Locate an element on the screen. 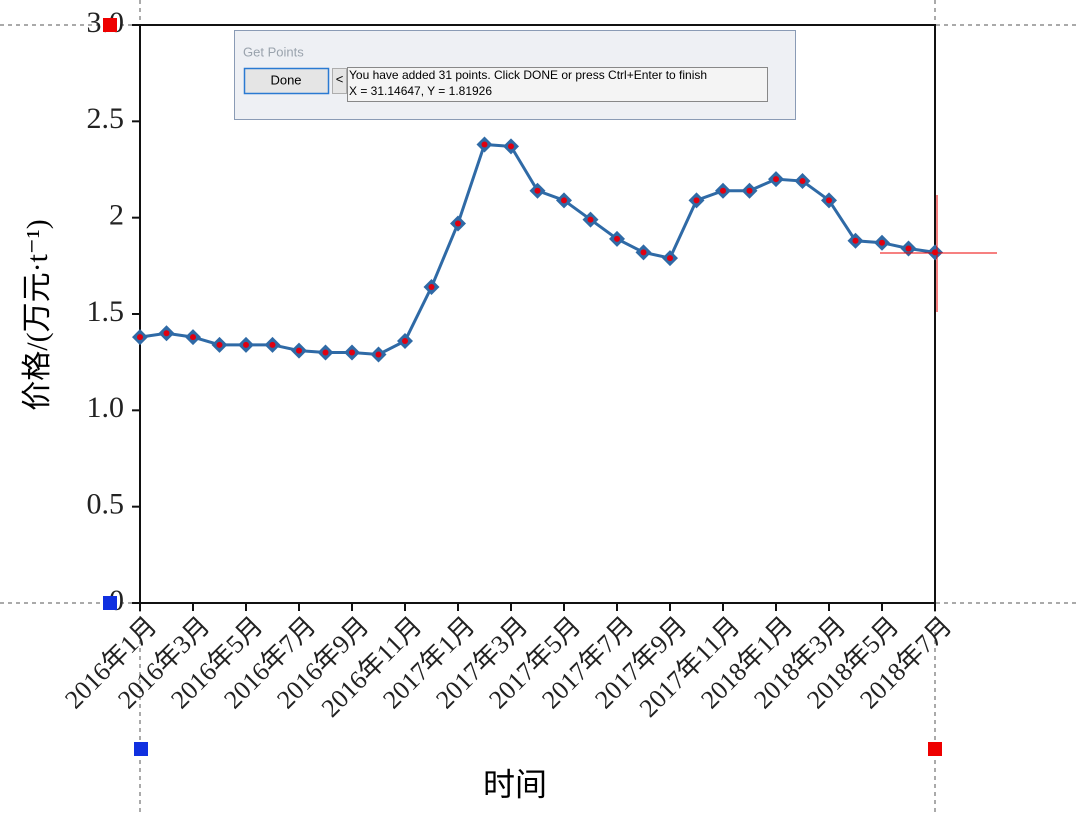 The height and width of the screenshot is (821, 1080). y-tick-label: 0.5 is located at coordinates (106, 504).